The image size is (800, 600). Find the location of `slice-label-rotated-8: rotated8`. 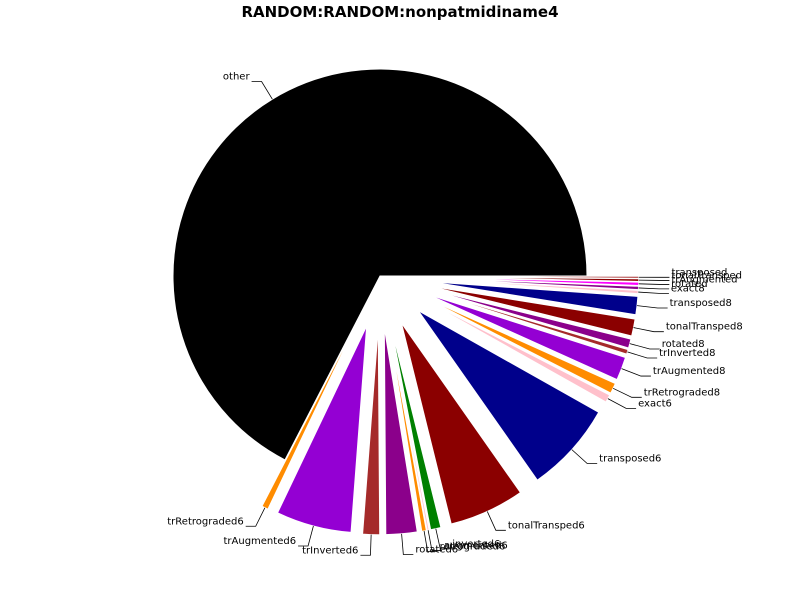

slice-label-rotated-8: rotated8 is located at coordinates (683, 344).